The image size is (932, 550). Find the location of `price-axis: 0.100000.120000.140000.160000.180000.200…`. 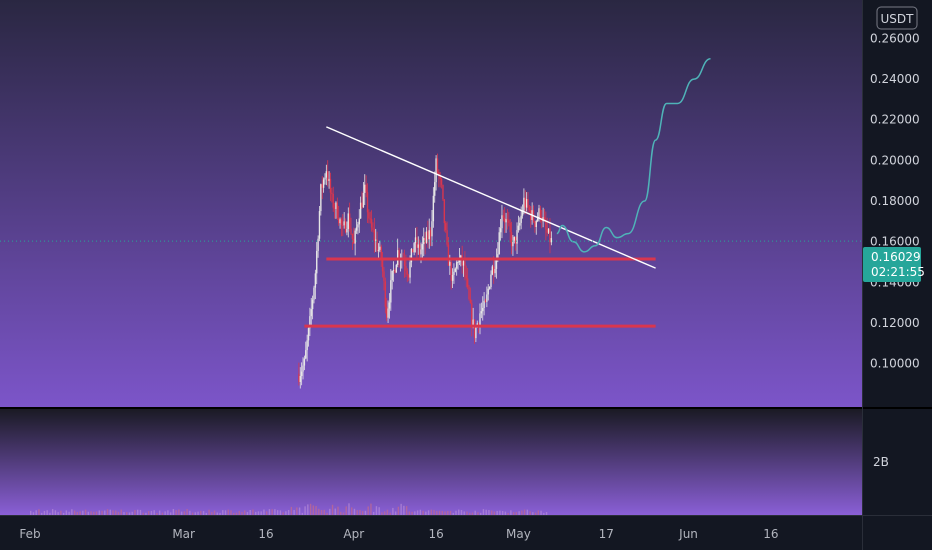

price-axis: 0.100000.120000.140000.160000.180000.200… is located at coordinates (895, 200).